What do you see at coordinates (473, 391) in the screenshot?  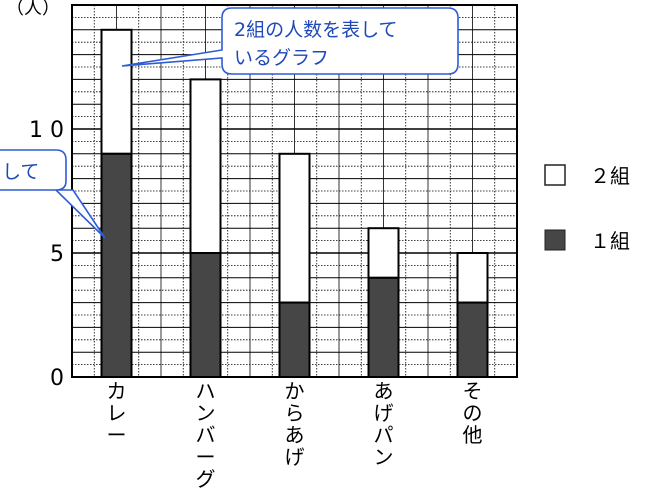 I see `category-label-char: そ` at bounding box center [473, 391].